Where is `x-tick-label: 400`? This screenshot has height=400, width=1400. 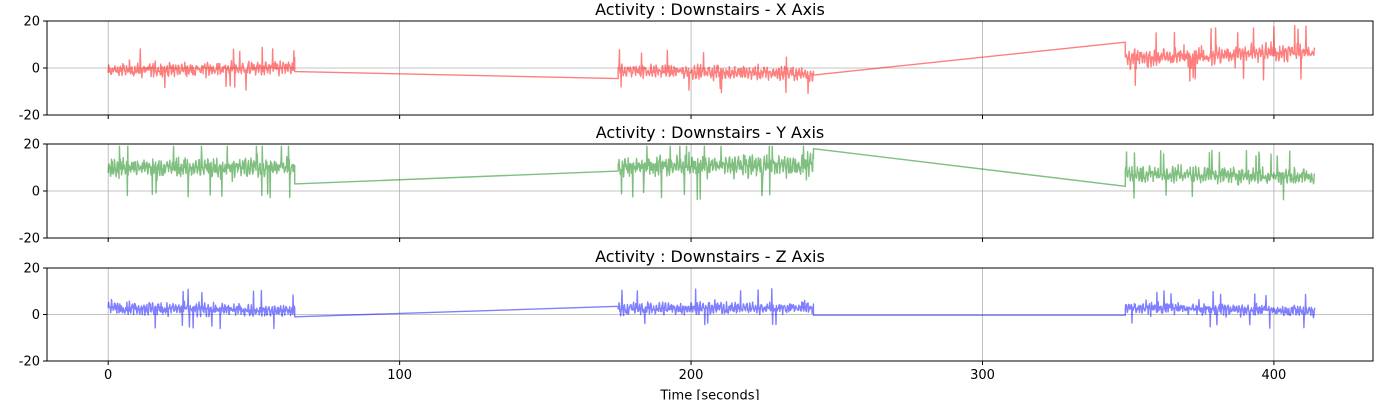 x-tick-label: 400 is located at coordinates (1274, 375).